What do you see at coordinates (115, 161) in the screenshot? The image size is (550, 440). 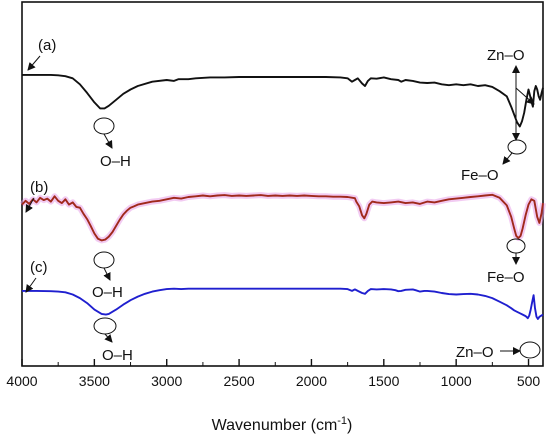 I see `a-oh-label: O–H` at bounding box center [115, 161].